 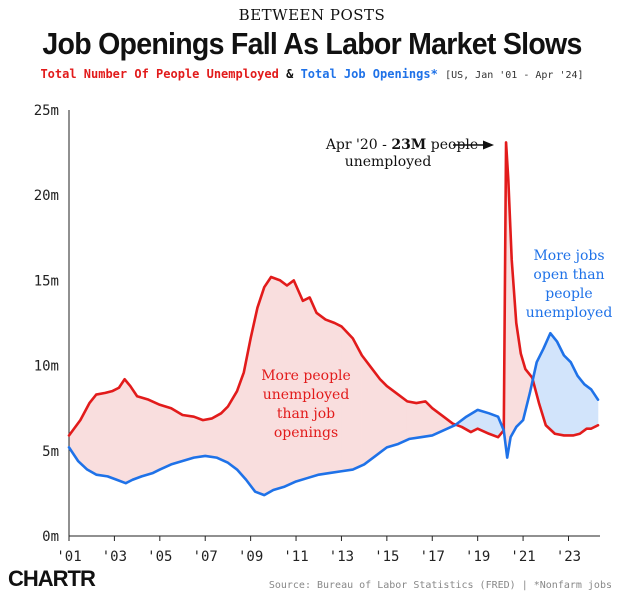 What do you see at coordinates (522, 557) in the screenshot?
I see `x-tick-label: '21` at bounding box center [522, 557].